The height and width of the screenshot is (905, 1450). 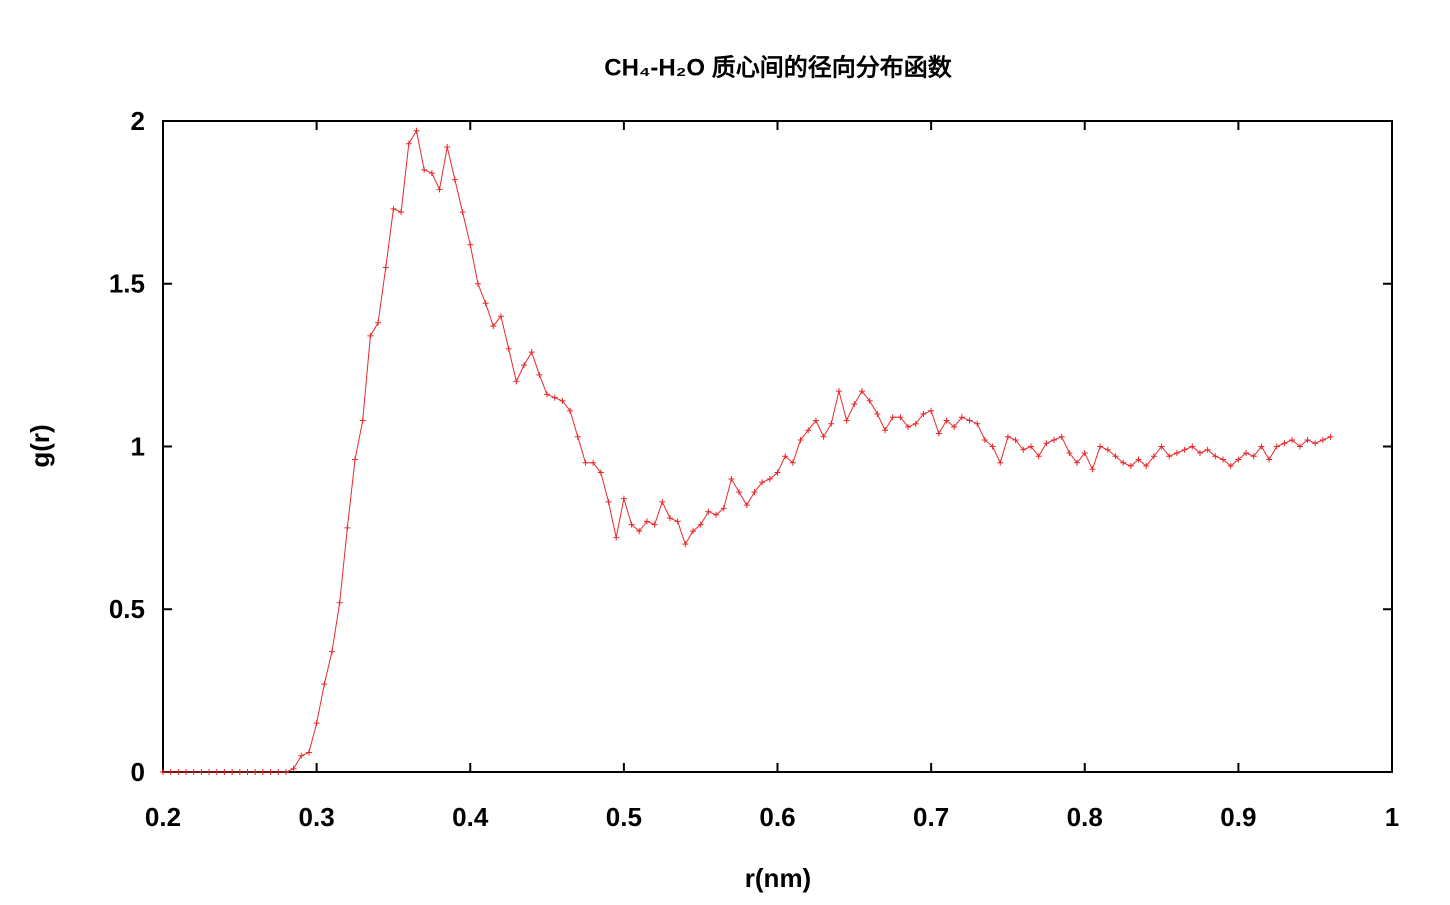 What do you see at coordinates (127, 284) in the screenshot?
I see `y-tick-label: 1.5` at bounding box center [127, 284].